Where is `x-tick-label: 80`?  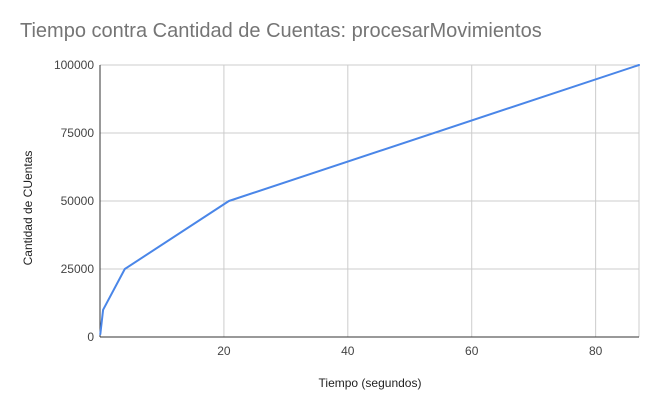 x-tick-label: 80 is located at coordinates (596, 351).